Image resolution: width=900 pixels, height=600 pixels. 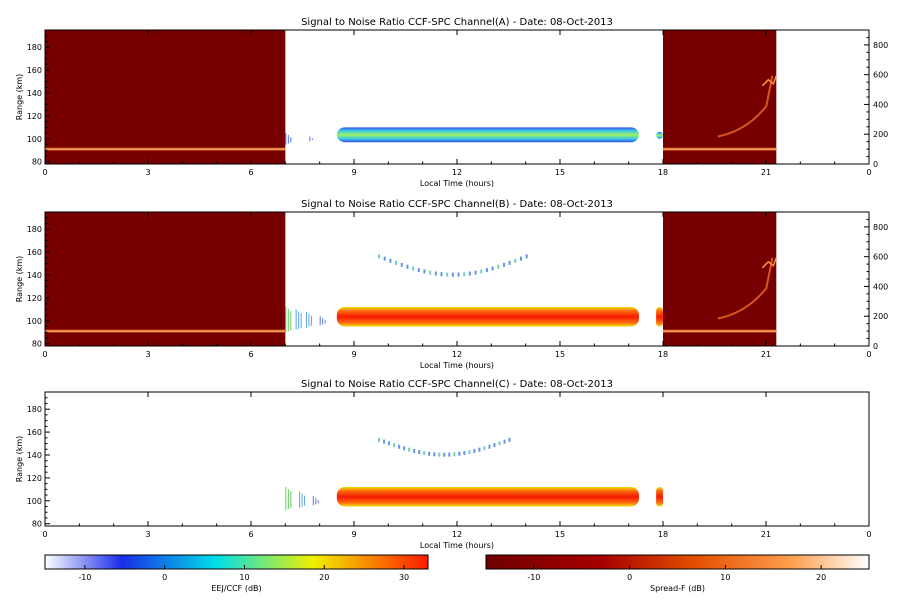 I want to click on x-tick-label: 3, so click(x=147, y=534).